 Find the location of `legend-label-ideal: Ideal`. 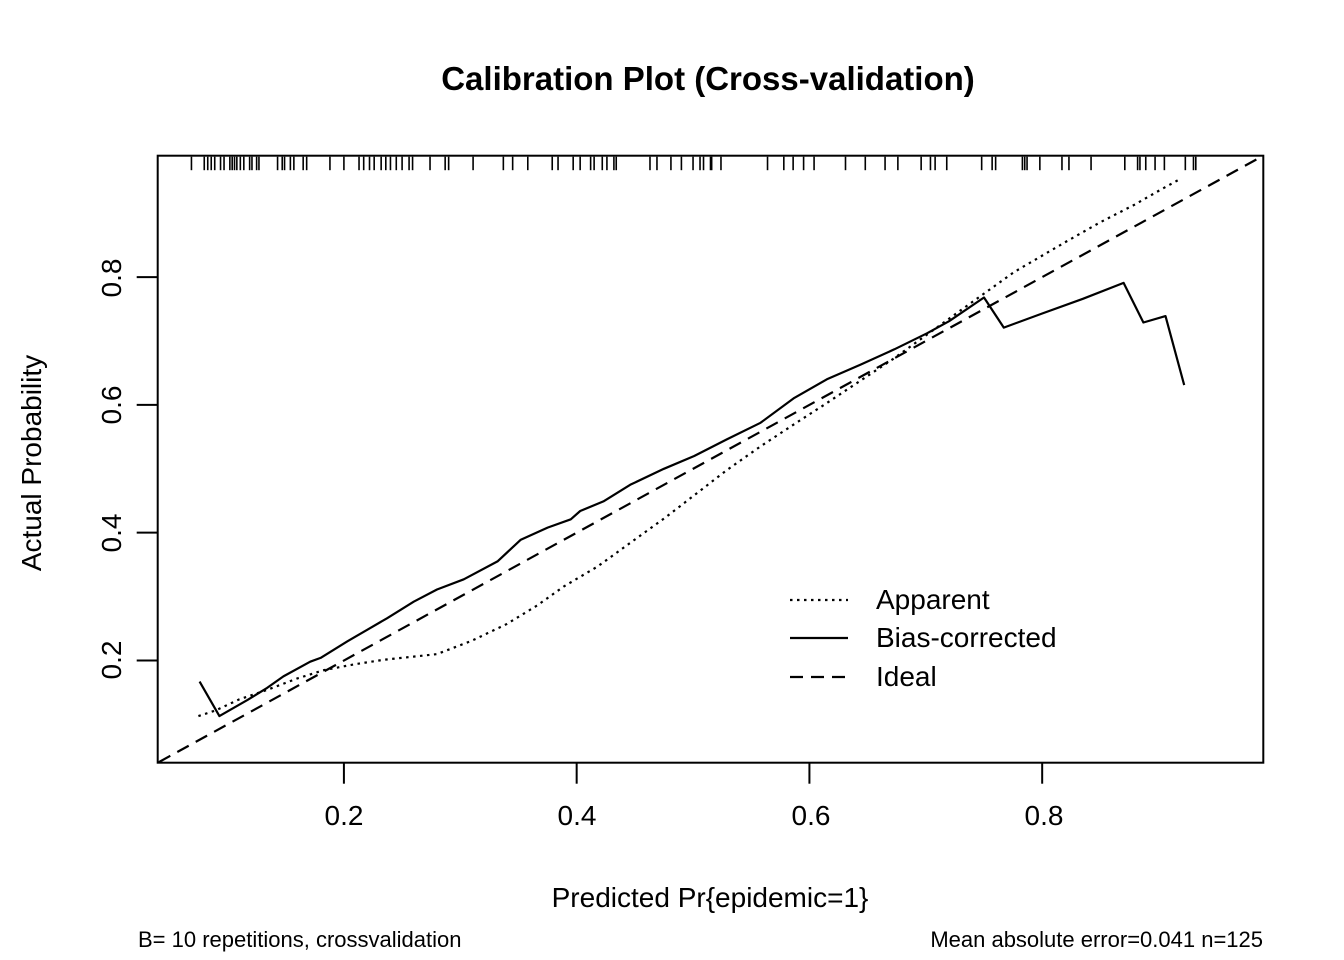

legend-label-ideal: Ideal is located at coordinates (906, 676).